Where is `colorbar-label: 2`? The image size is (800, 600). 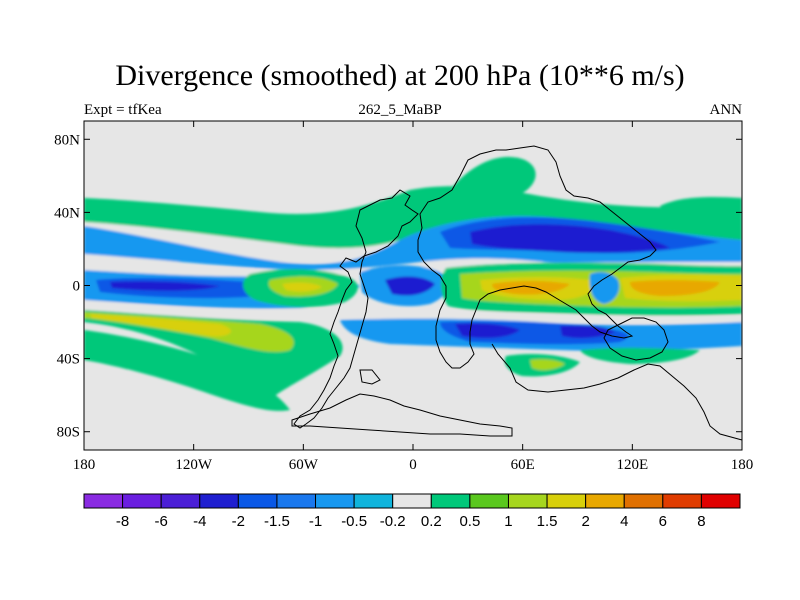 colorbar-label: 2 is located at coordinates (585, 521).